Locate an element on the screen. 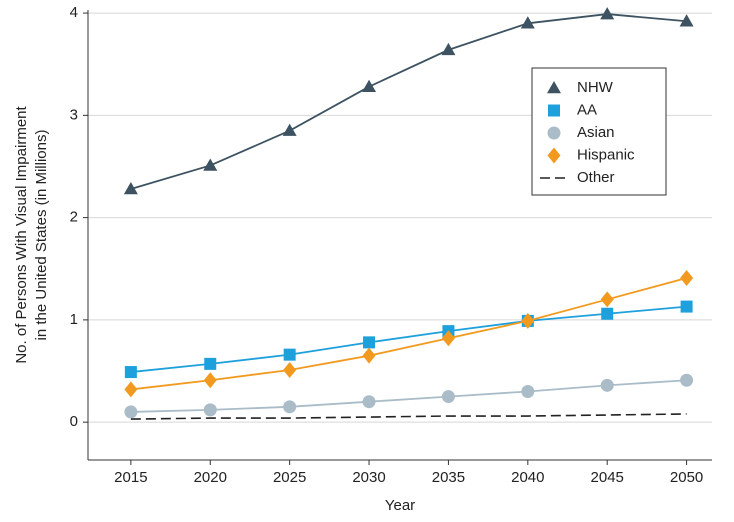  y-tick-label: 3 is located at coordinates (74, 114).